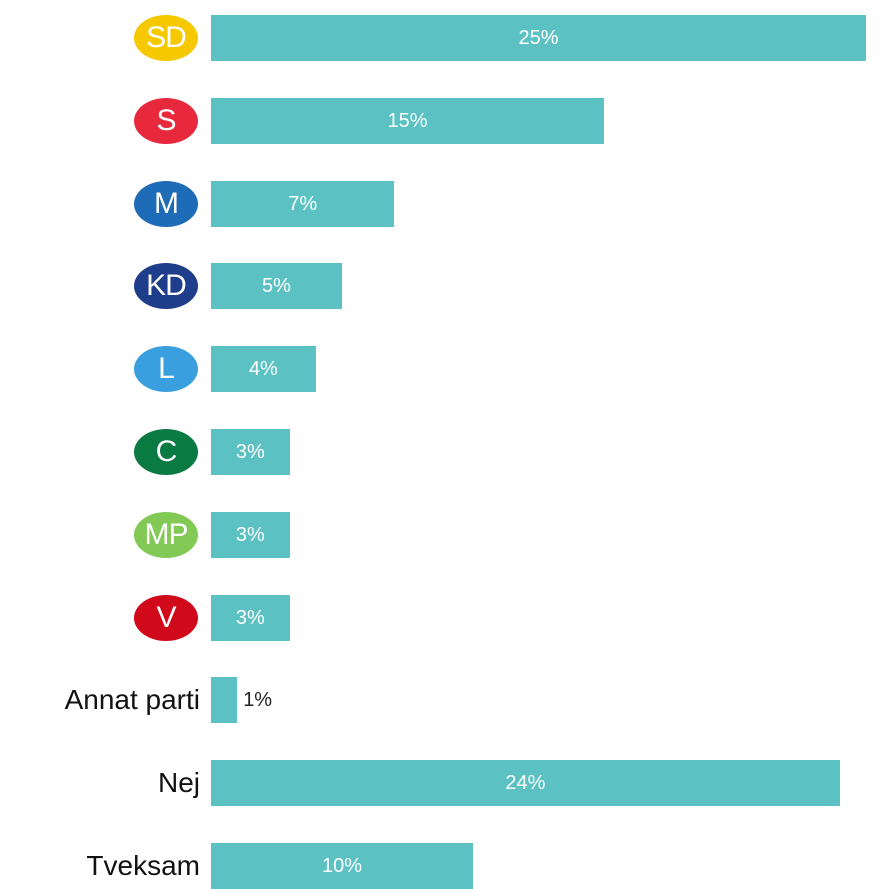  What do you see at coordinates (439, 700) in the screenshot?
I see `bar-row: Annat parti 1%` at bounding box center [439, 700].